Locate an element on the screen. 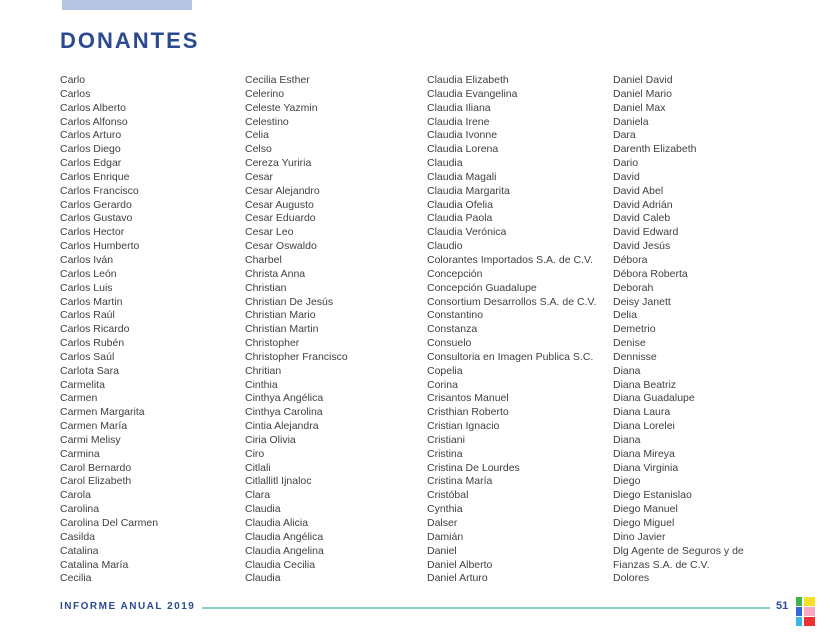  donor-name: Concepción is located at coordinates (455, 273).